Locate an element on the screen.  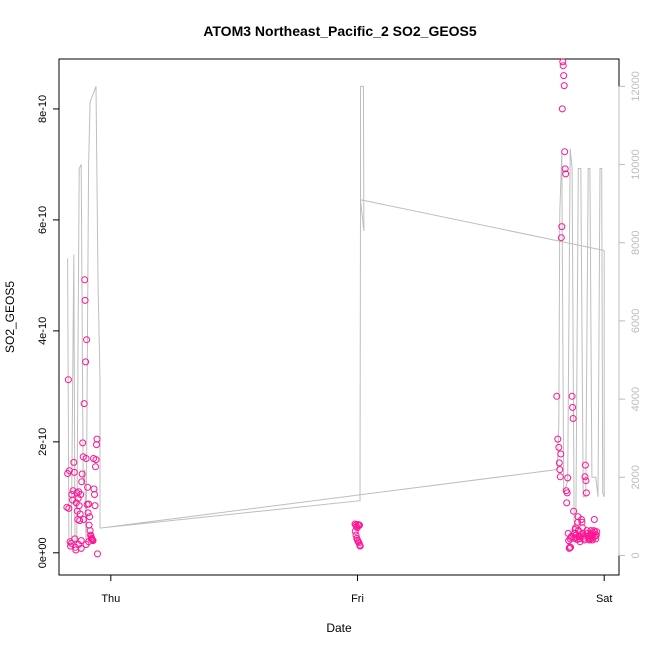
x-tick-label: Thu is located at coordinates (110, 599).